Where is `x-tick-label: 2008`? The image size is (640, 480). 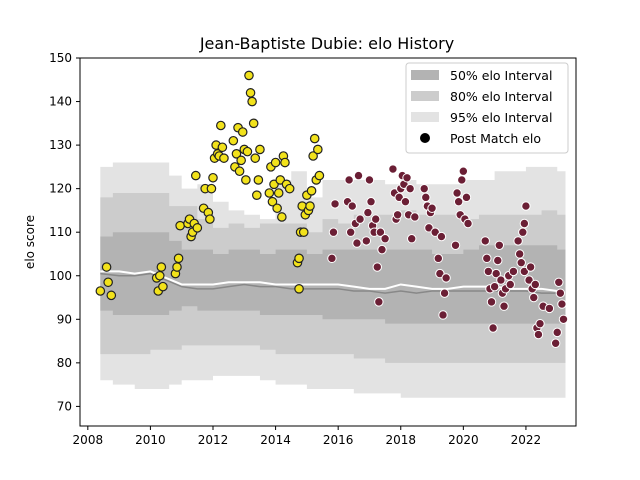
x-tick-label: 2008 is located at coordinates (88, 440).